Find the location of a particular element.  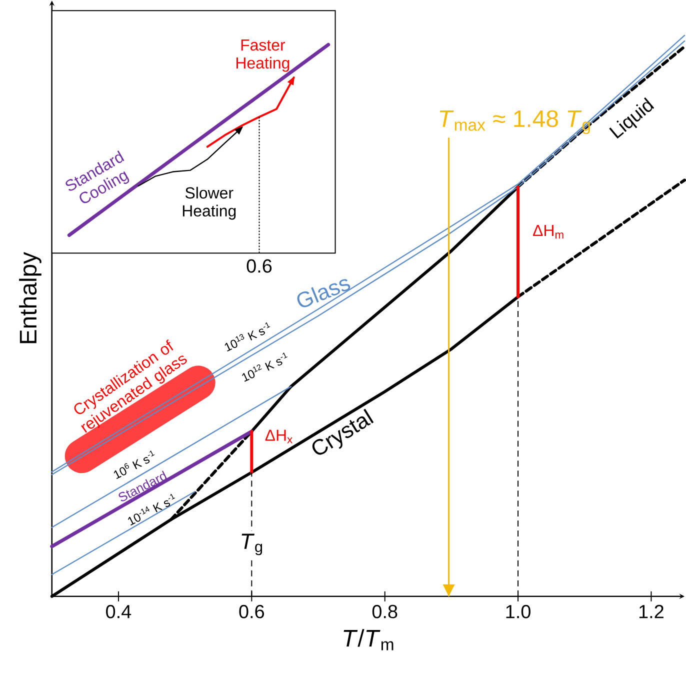

annotation: Faster Heating is located at coordinates (263, 55).